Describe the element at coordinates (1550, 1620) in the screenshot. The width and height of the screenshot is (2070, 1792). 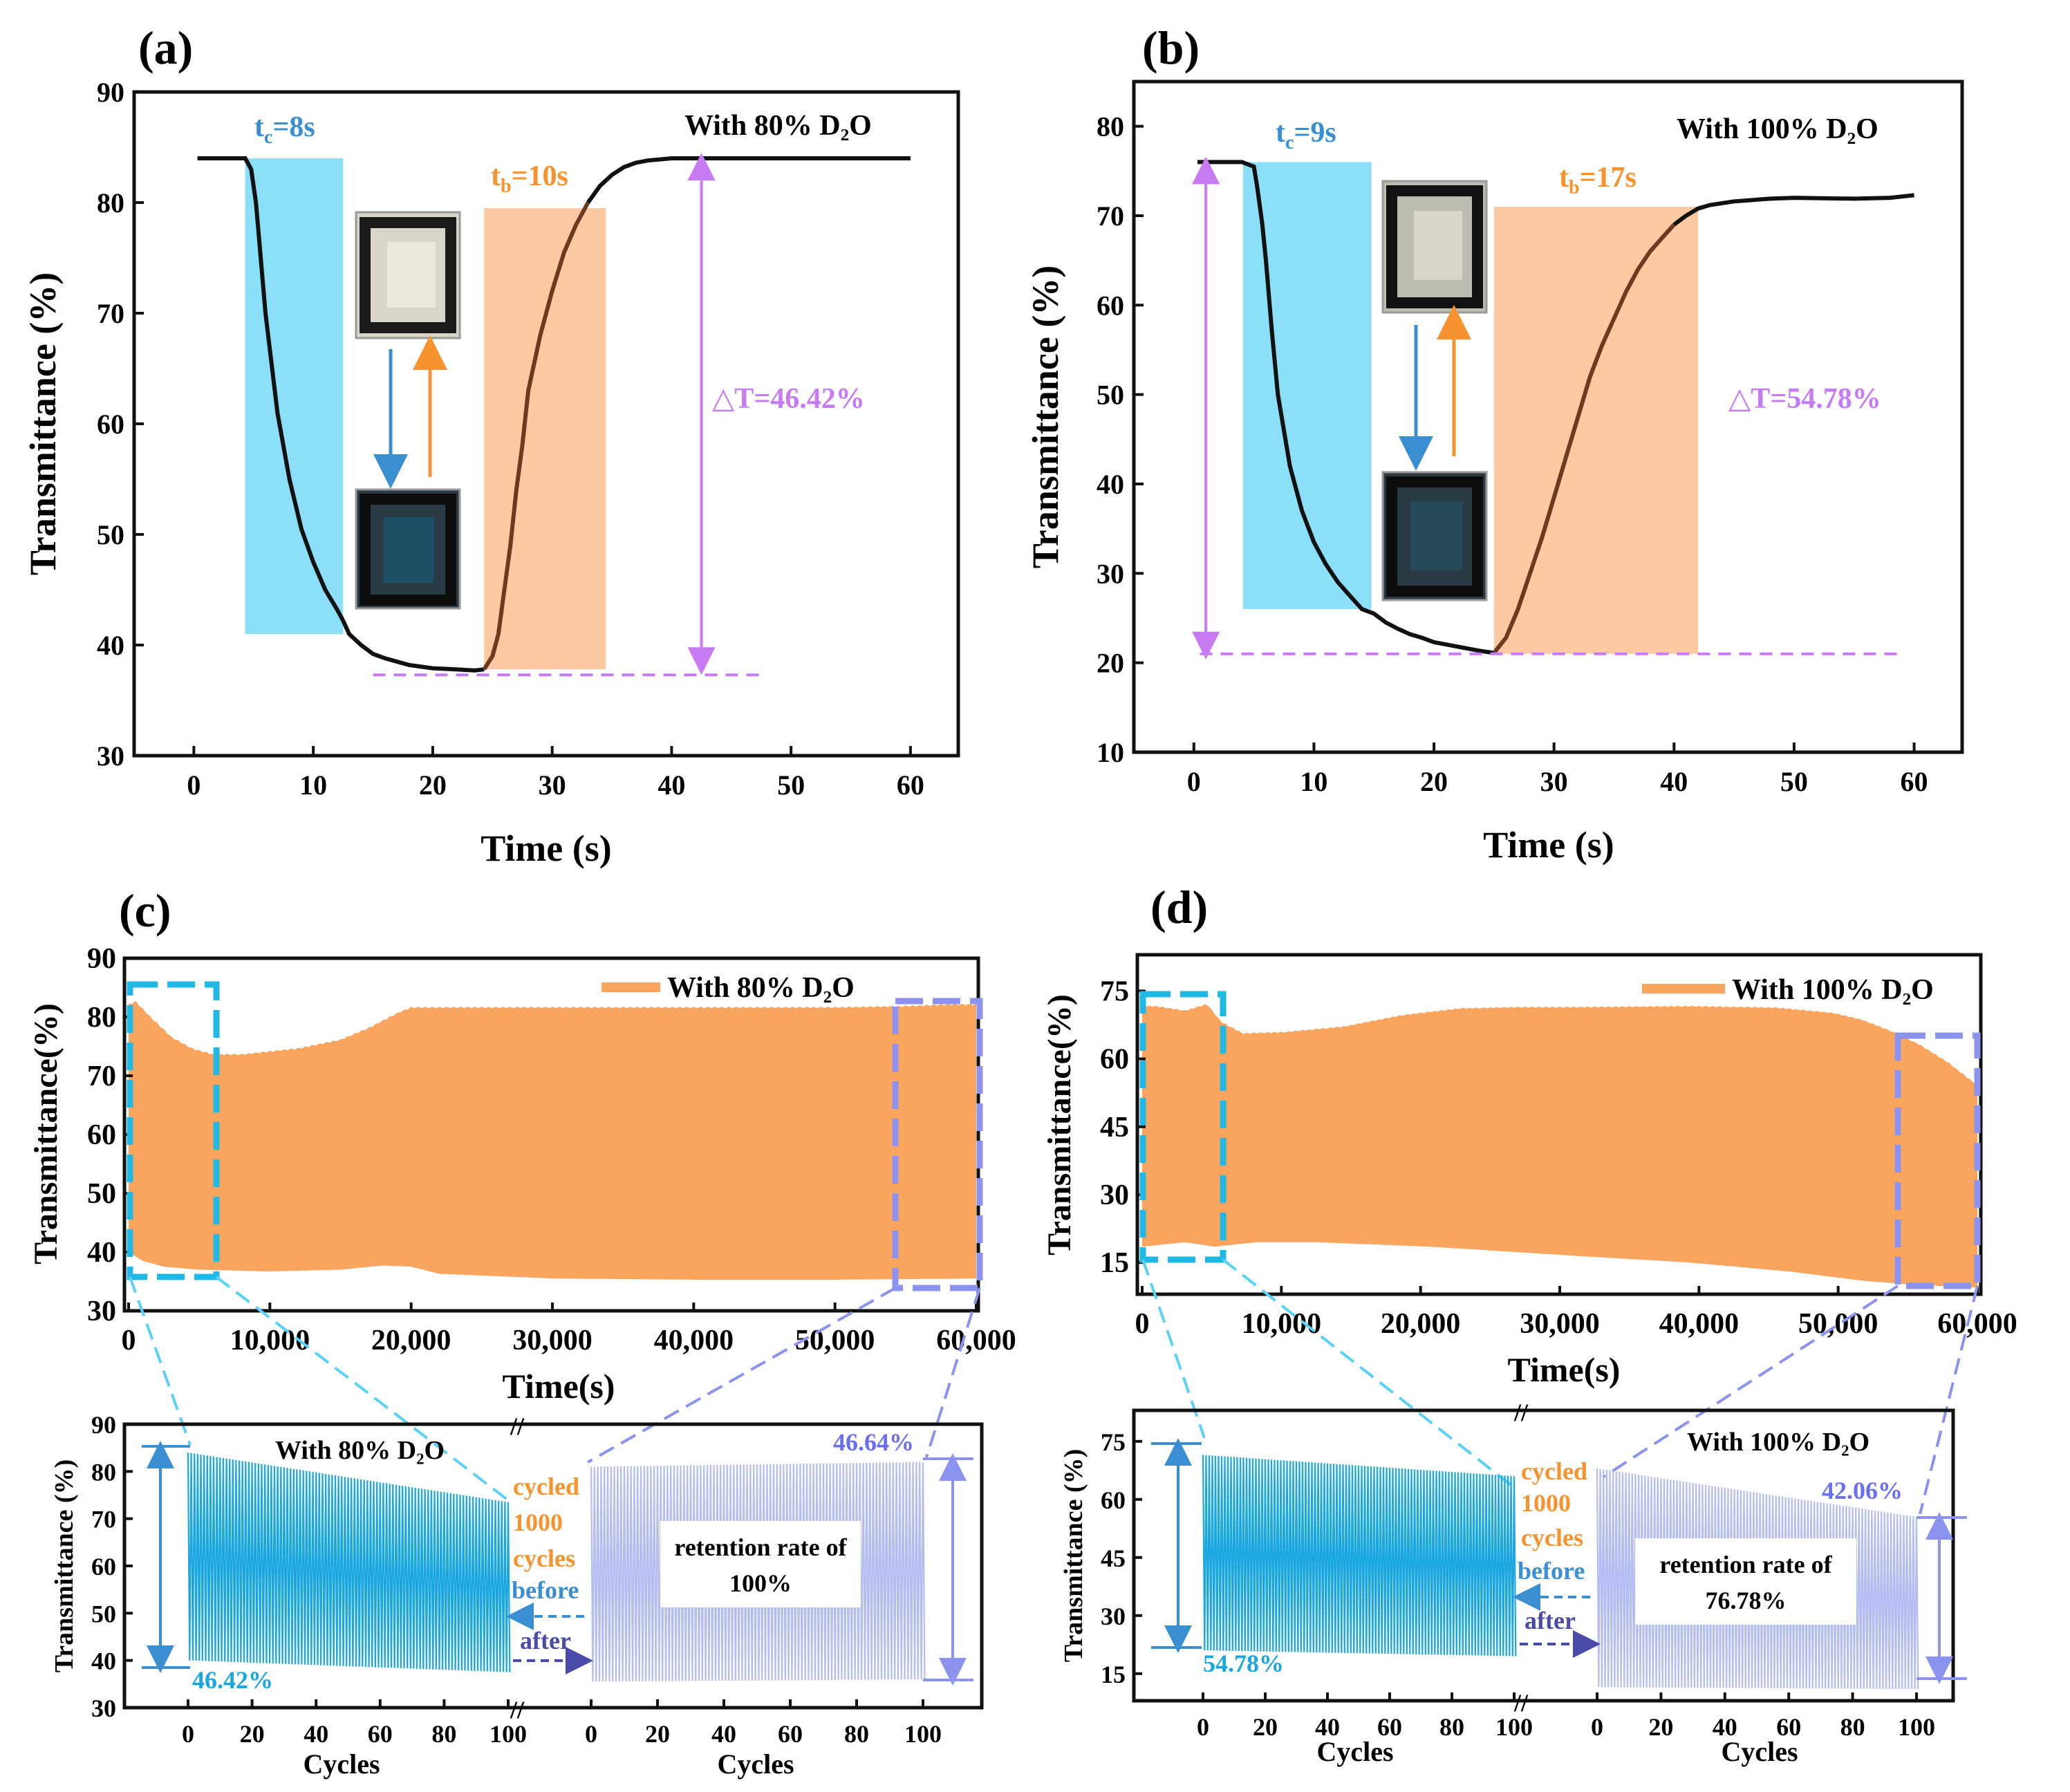
I see `panel-d-inset-after: after` at that location.